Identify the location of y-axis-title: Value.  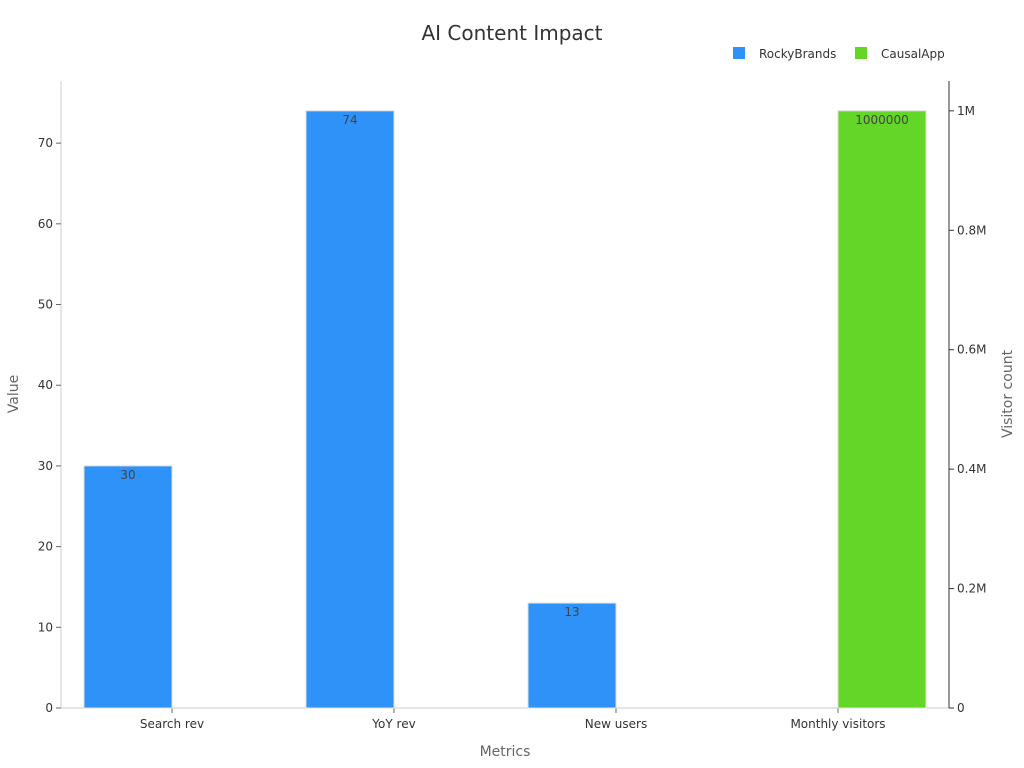
(14, 394).